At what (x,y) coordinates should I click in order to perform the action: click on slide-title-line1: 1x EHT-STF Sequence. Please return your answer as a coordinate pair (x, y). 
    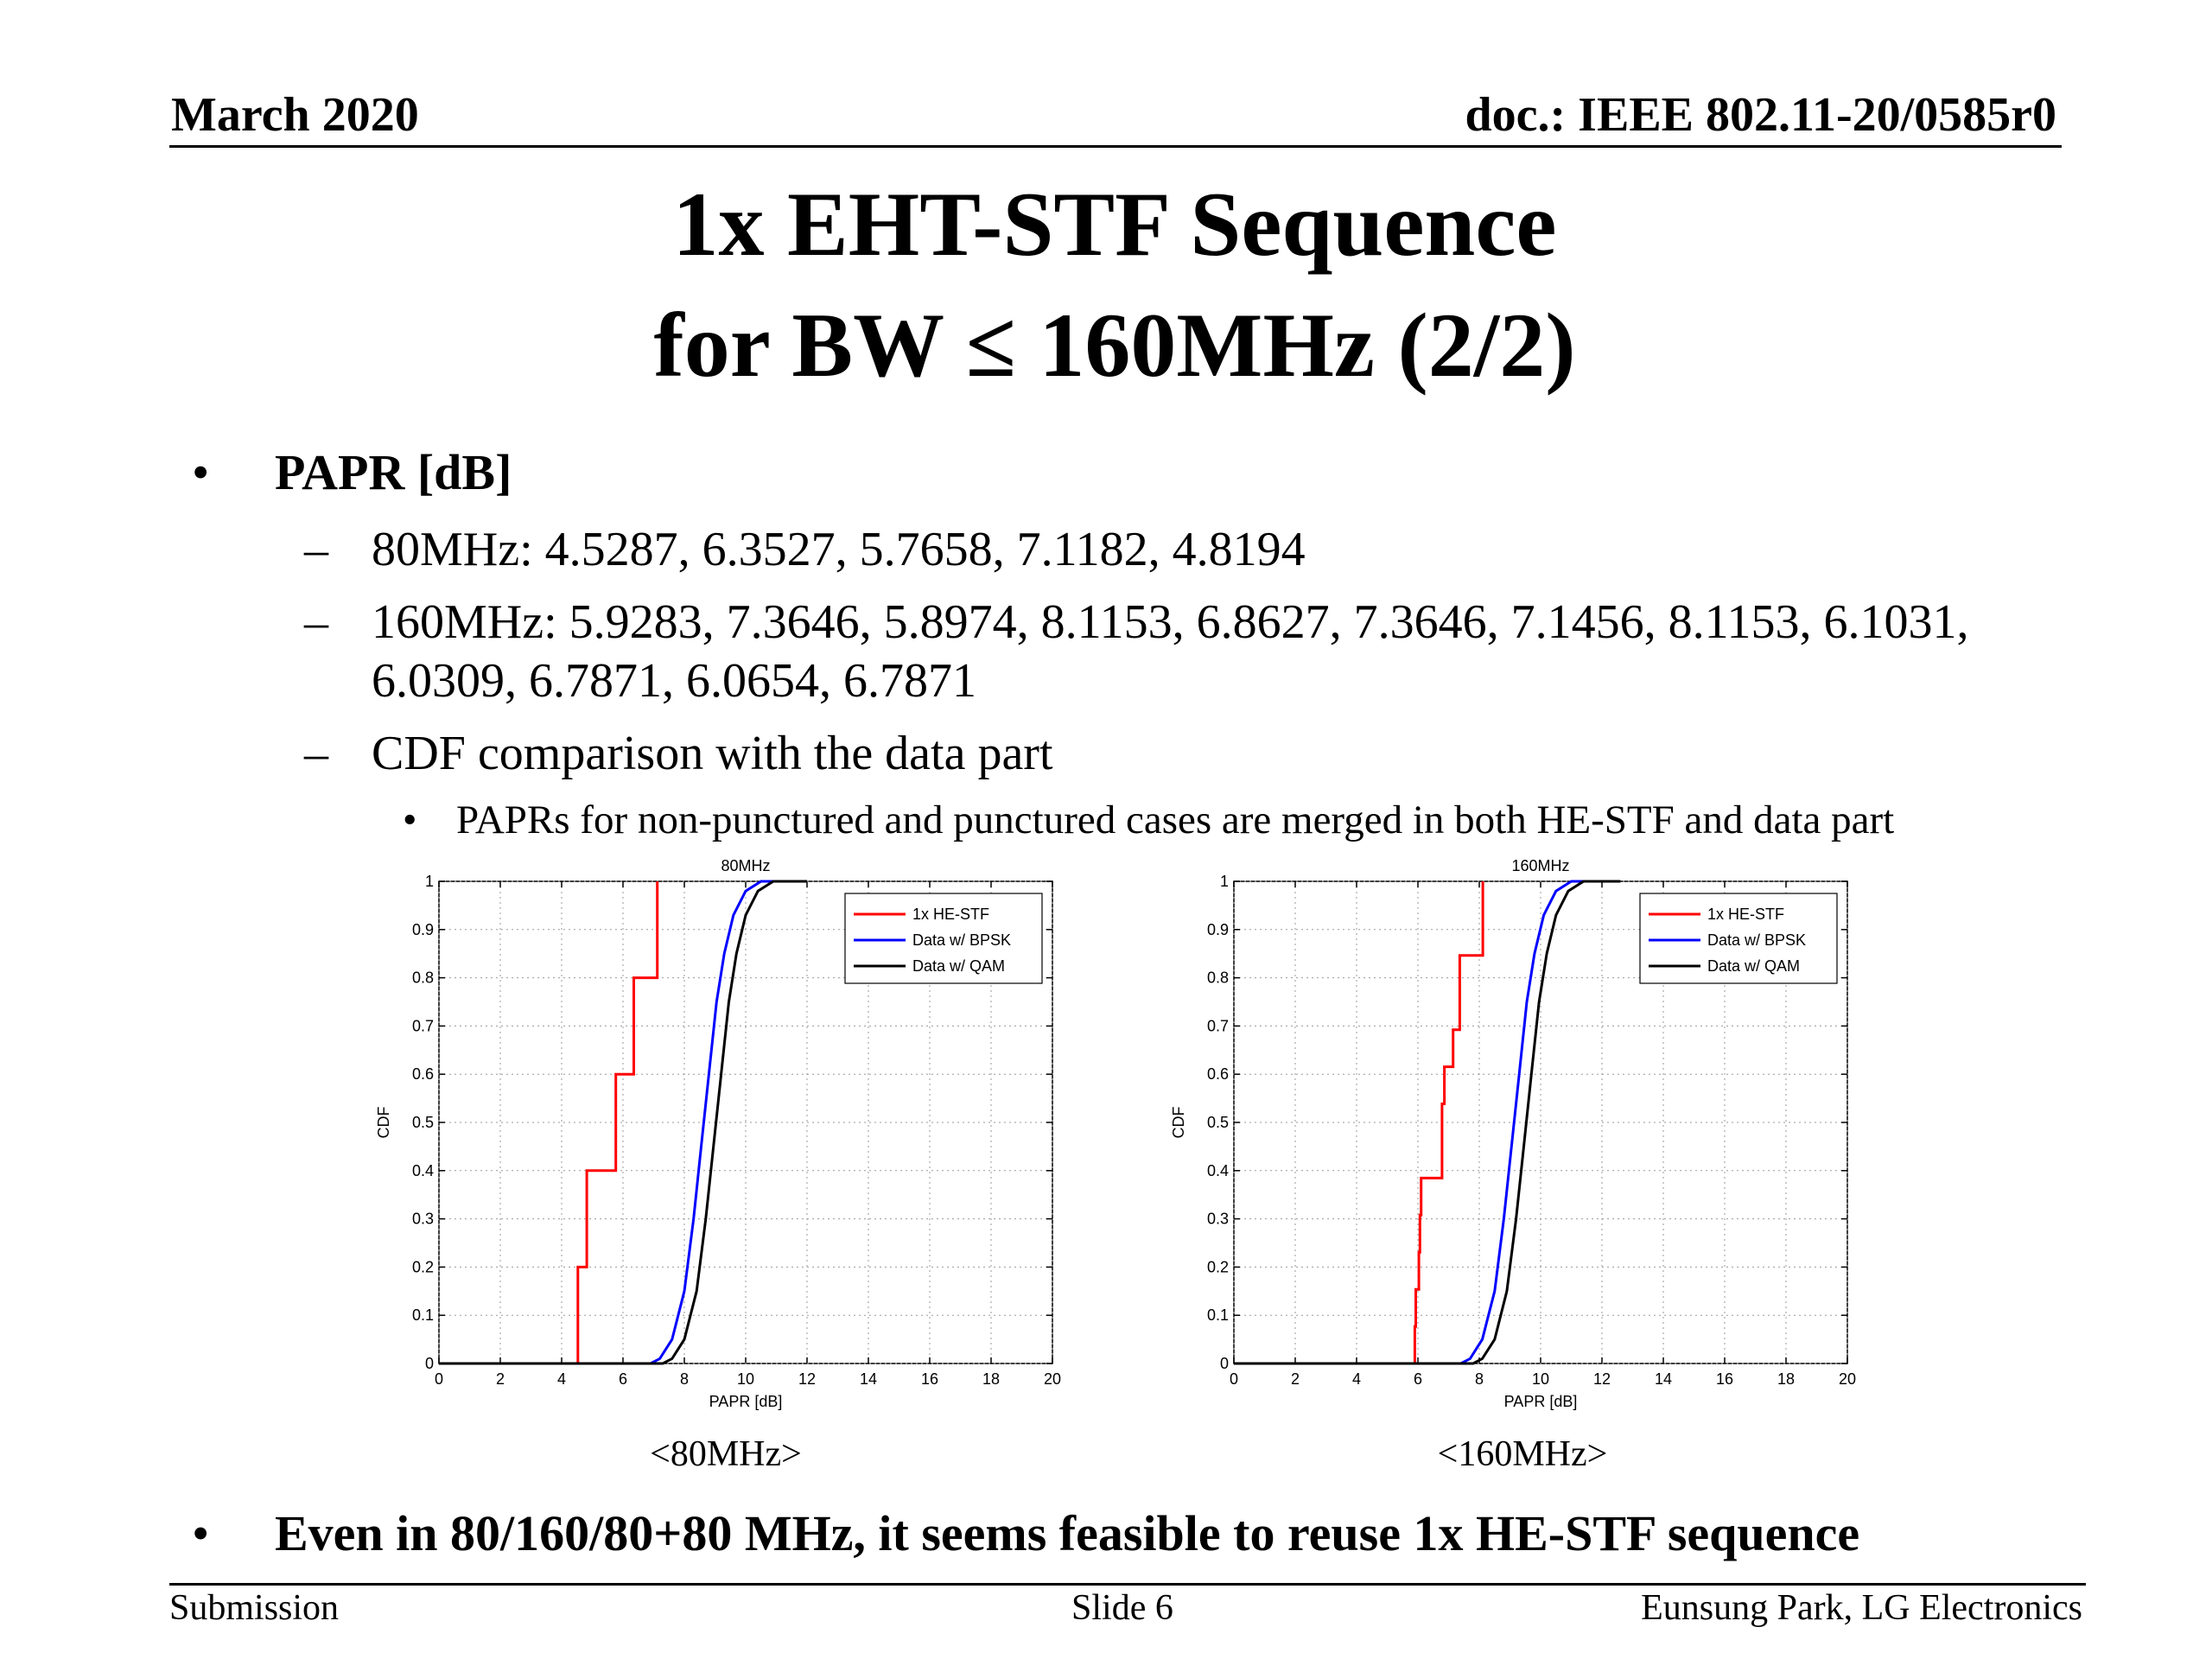
    Looking at the image, I should click on (1114, 224).